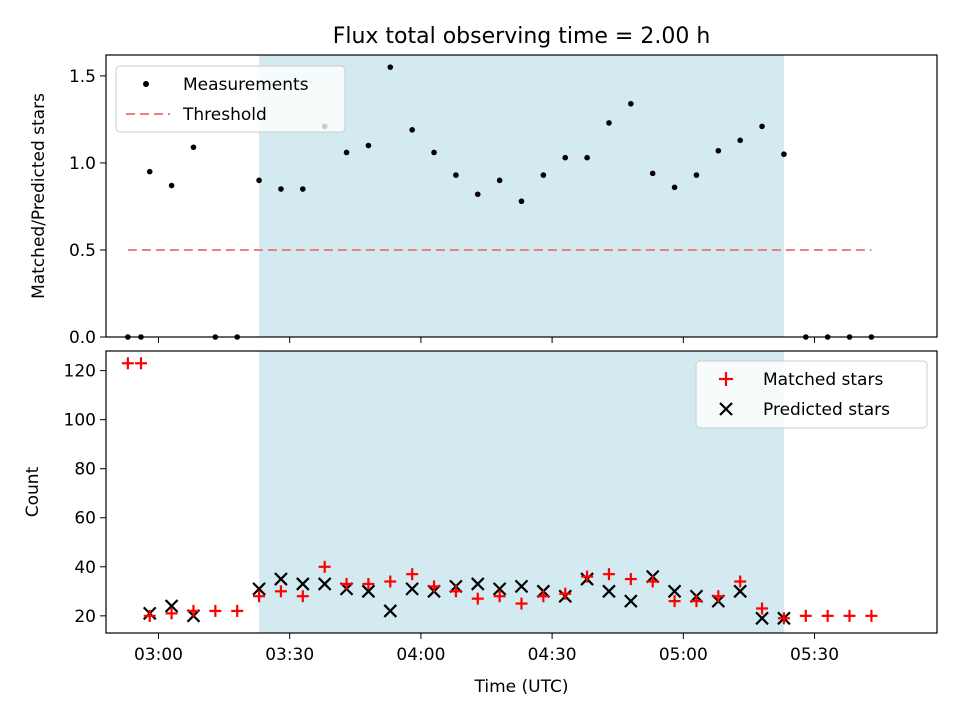 The height and width of the screenshot is (720, 960). Describe the element at coordinates (39, 196) in the screenshot. I see `top-y-axis-label: Matched/Predicted stars` at that location.